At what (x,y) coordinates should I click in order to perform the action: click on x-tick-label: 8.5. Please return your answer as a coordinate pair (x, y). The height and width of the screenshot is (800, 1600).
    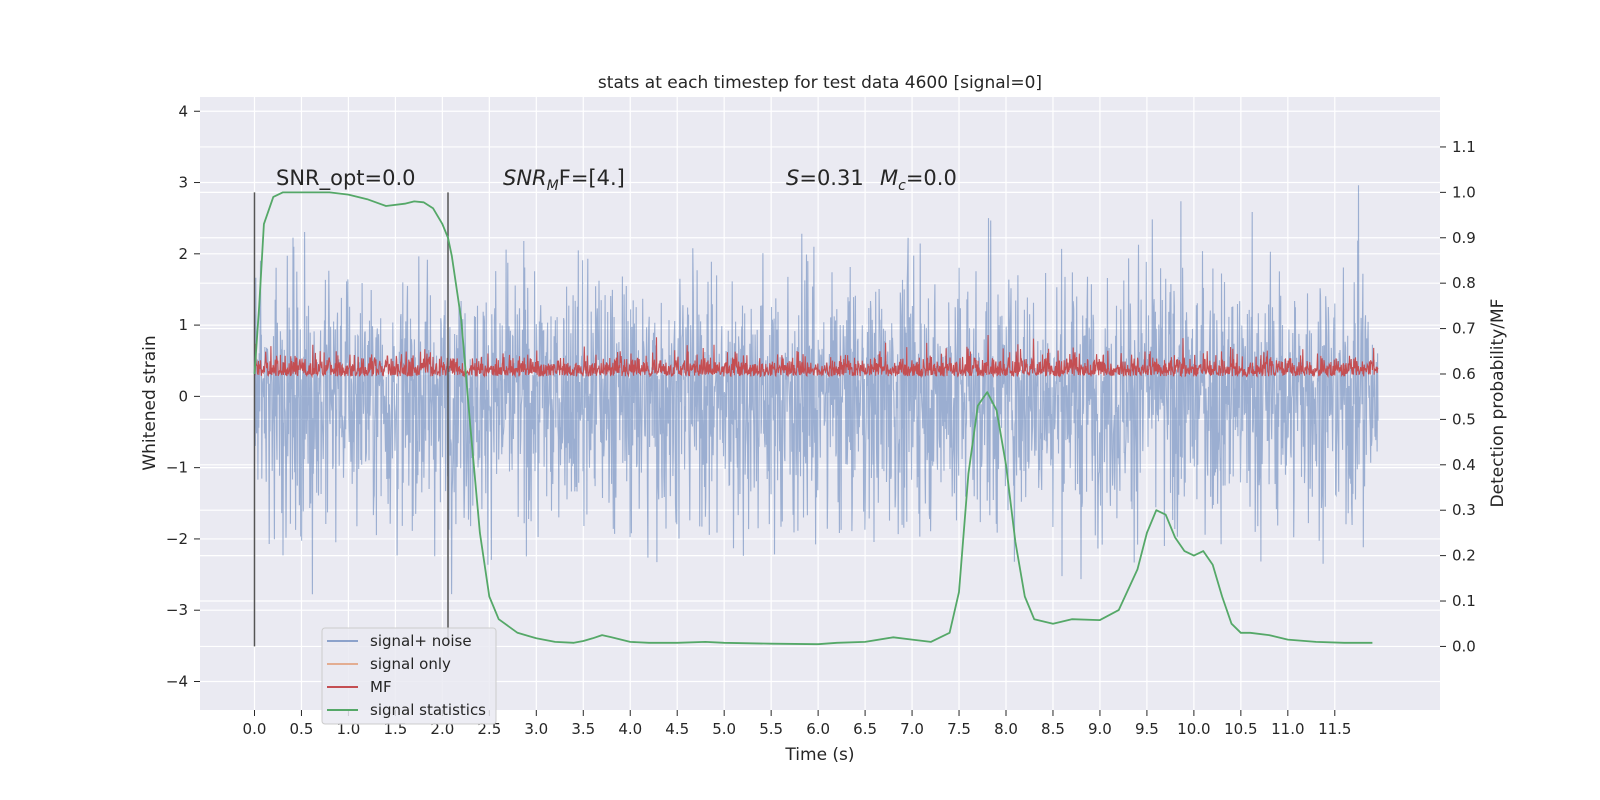
    Looking at the image, I should click on (1053, 729).